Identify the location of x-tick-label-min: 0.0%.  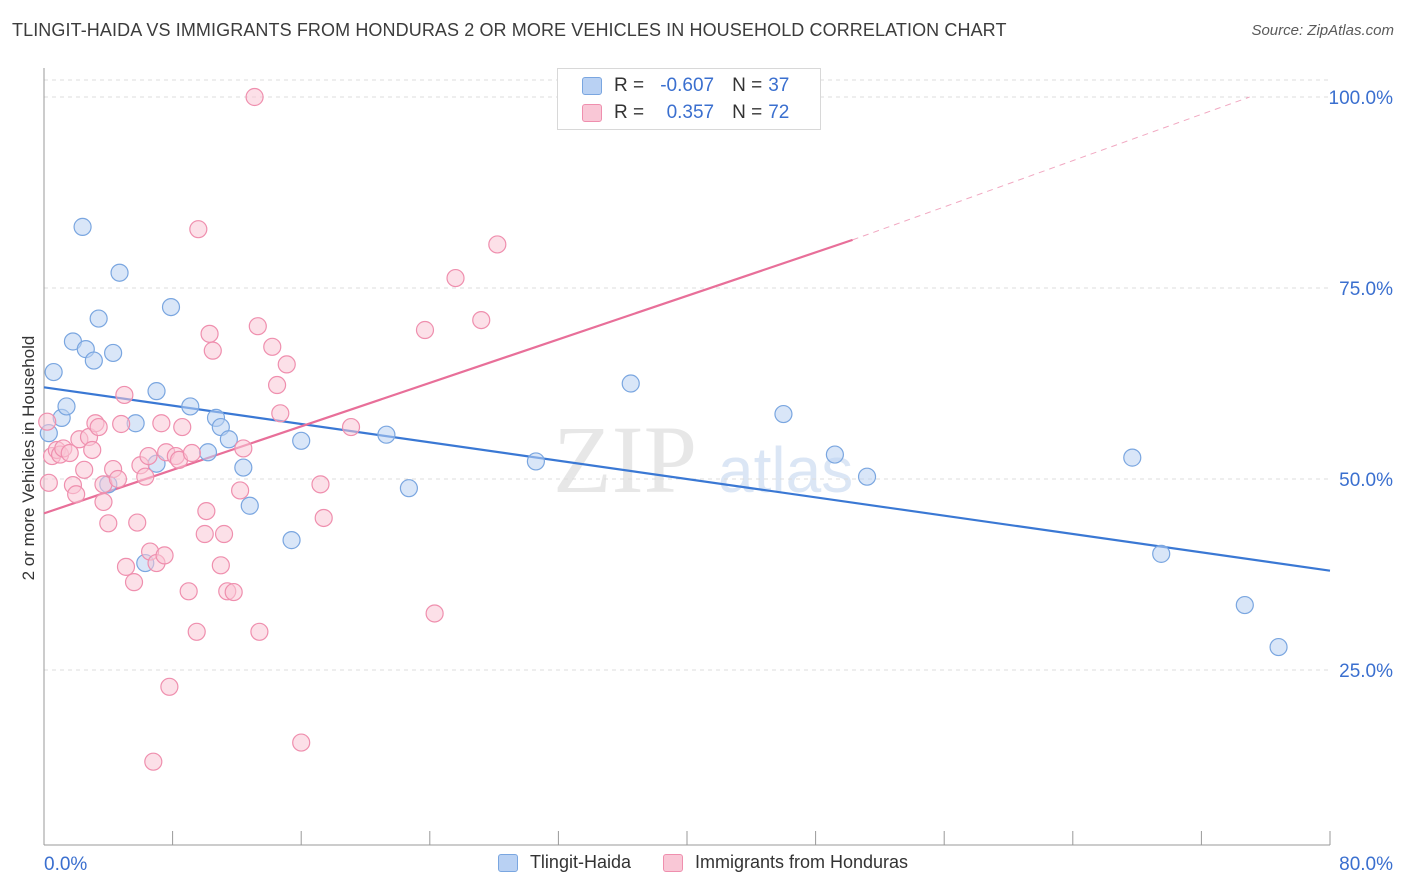
(65, 864).